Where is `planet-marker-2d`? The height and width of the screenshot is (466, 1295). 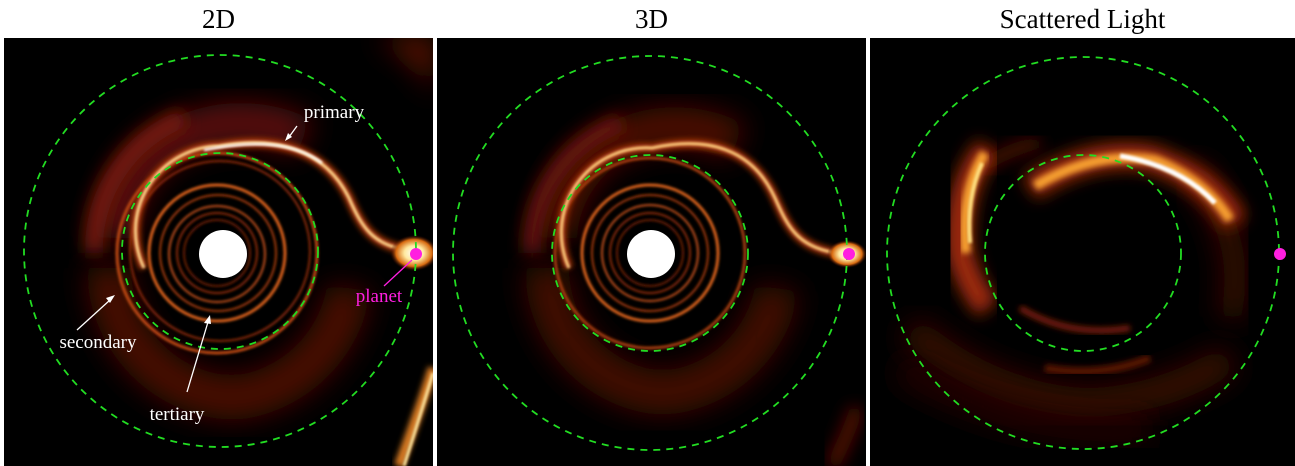
planet-marker-2d is located at coordinates (416, 254).